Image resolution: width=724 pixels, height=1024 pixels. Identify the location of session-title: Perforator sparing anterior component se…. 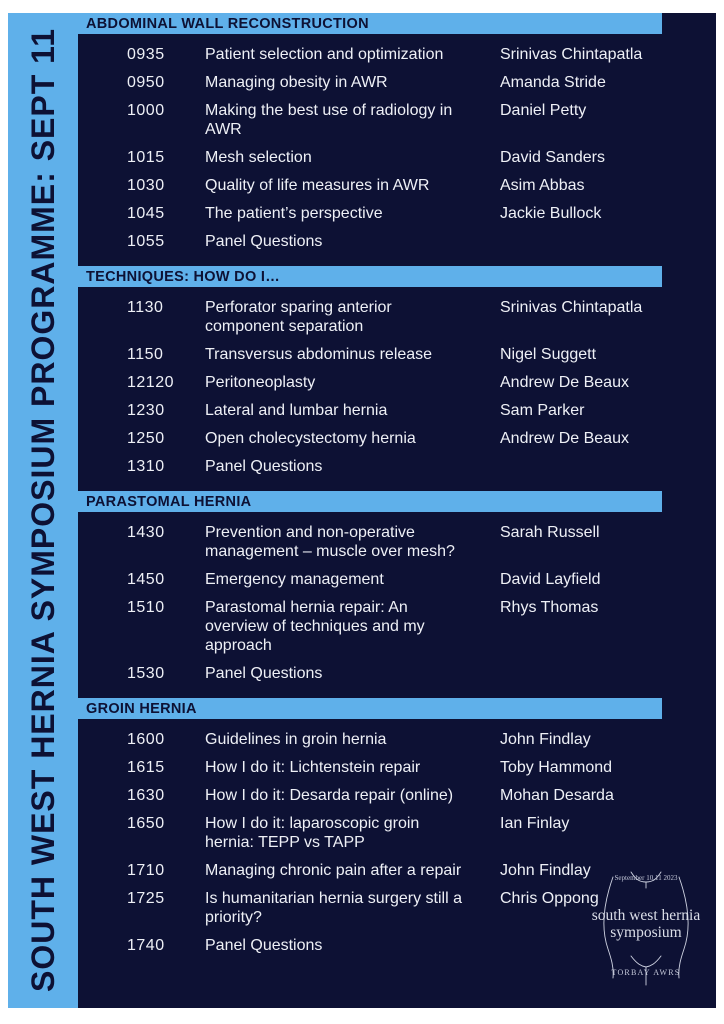
(298, 317).